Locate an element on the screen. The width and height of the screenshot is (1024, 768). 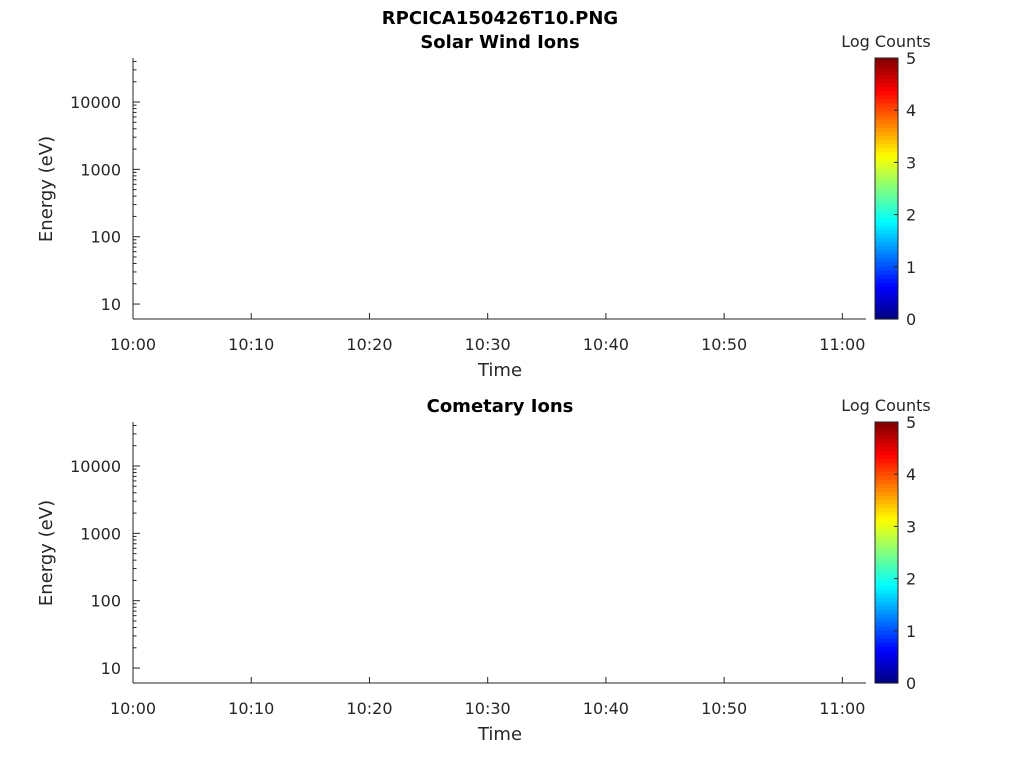
solar-wind-colorbar: 0 1 2 3 4 5 is located at coordinates (895, 189).